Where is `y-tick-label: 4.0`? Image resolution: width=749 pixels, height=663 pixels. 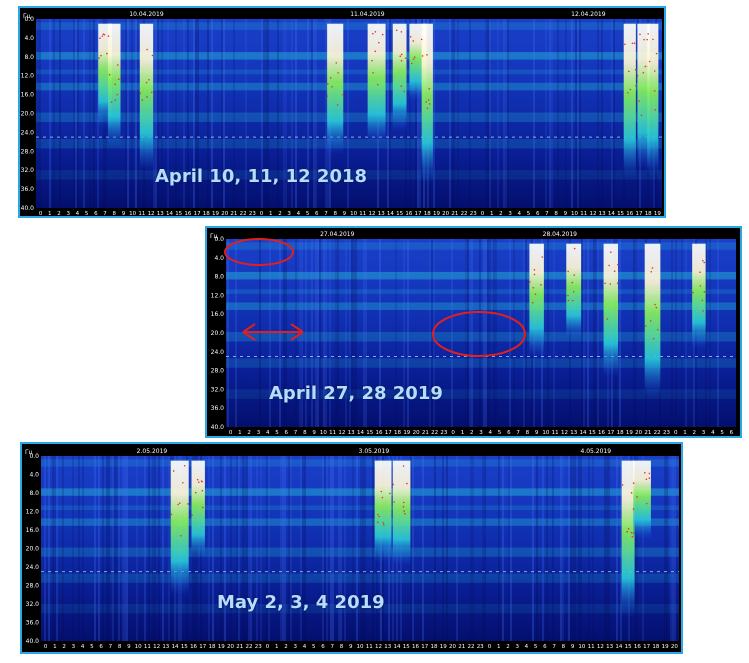
y-tick-label: 4.0 is located at coordinates (34, 475).